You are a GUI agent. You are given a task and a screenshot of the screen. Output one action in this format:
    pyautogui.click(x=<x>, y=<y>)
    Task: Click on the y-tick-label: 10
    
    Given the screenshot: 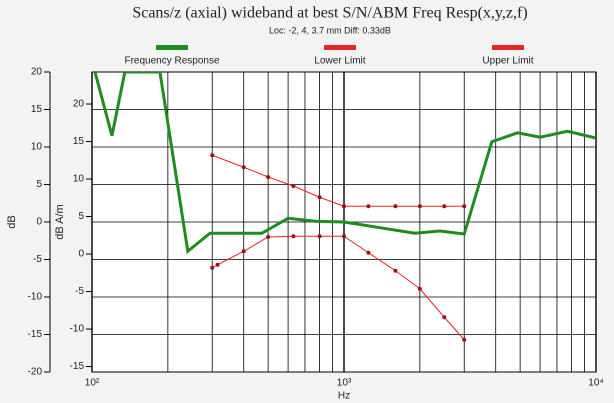 What is the action you would take?
    pyautogui.click(x=37, y=147)
    